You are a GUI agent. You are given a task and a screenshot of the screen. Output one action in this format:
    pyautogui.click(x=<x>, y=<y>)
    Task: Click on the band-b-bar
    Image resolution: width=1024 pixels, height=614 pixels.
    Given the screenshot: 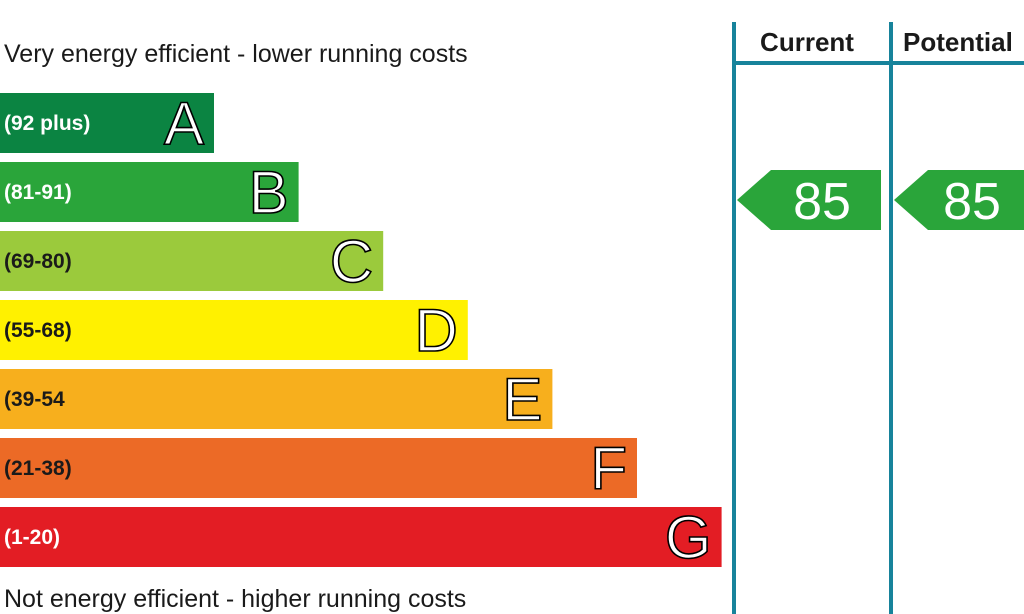 What is the action you would take?
    pyautogui.click(x=149, y=192)
    